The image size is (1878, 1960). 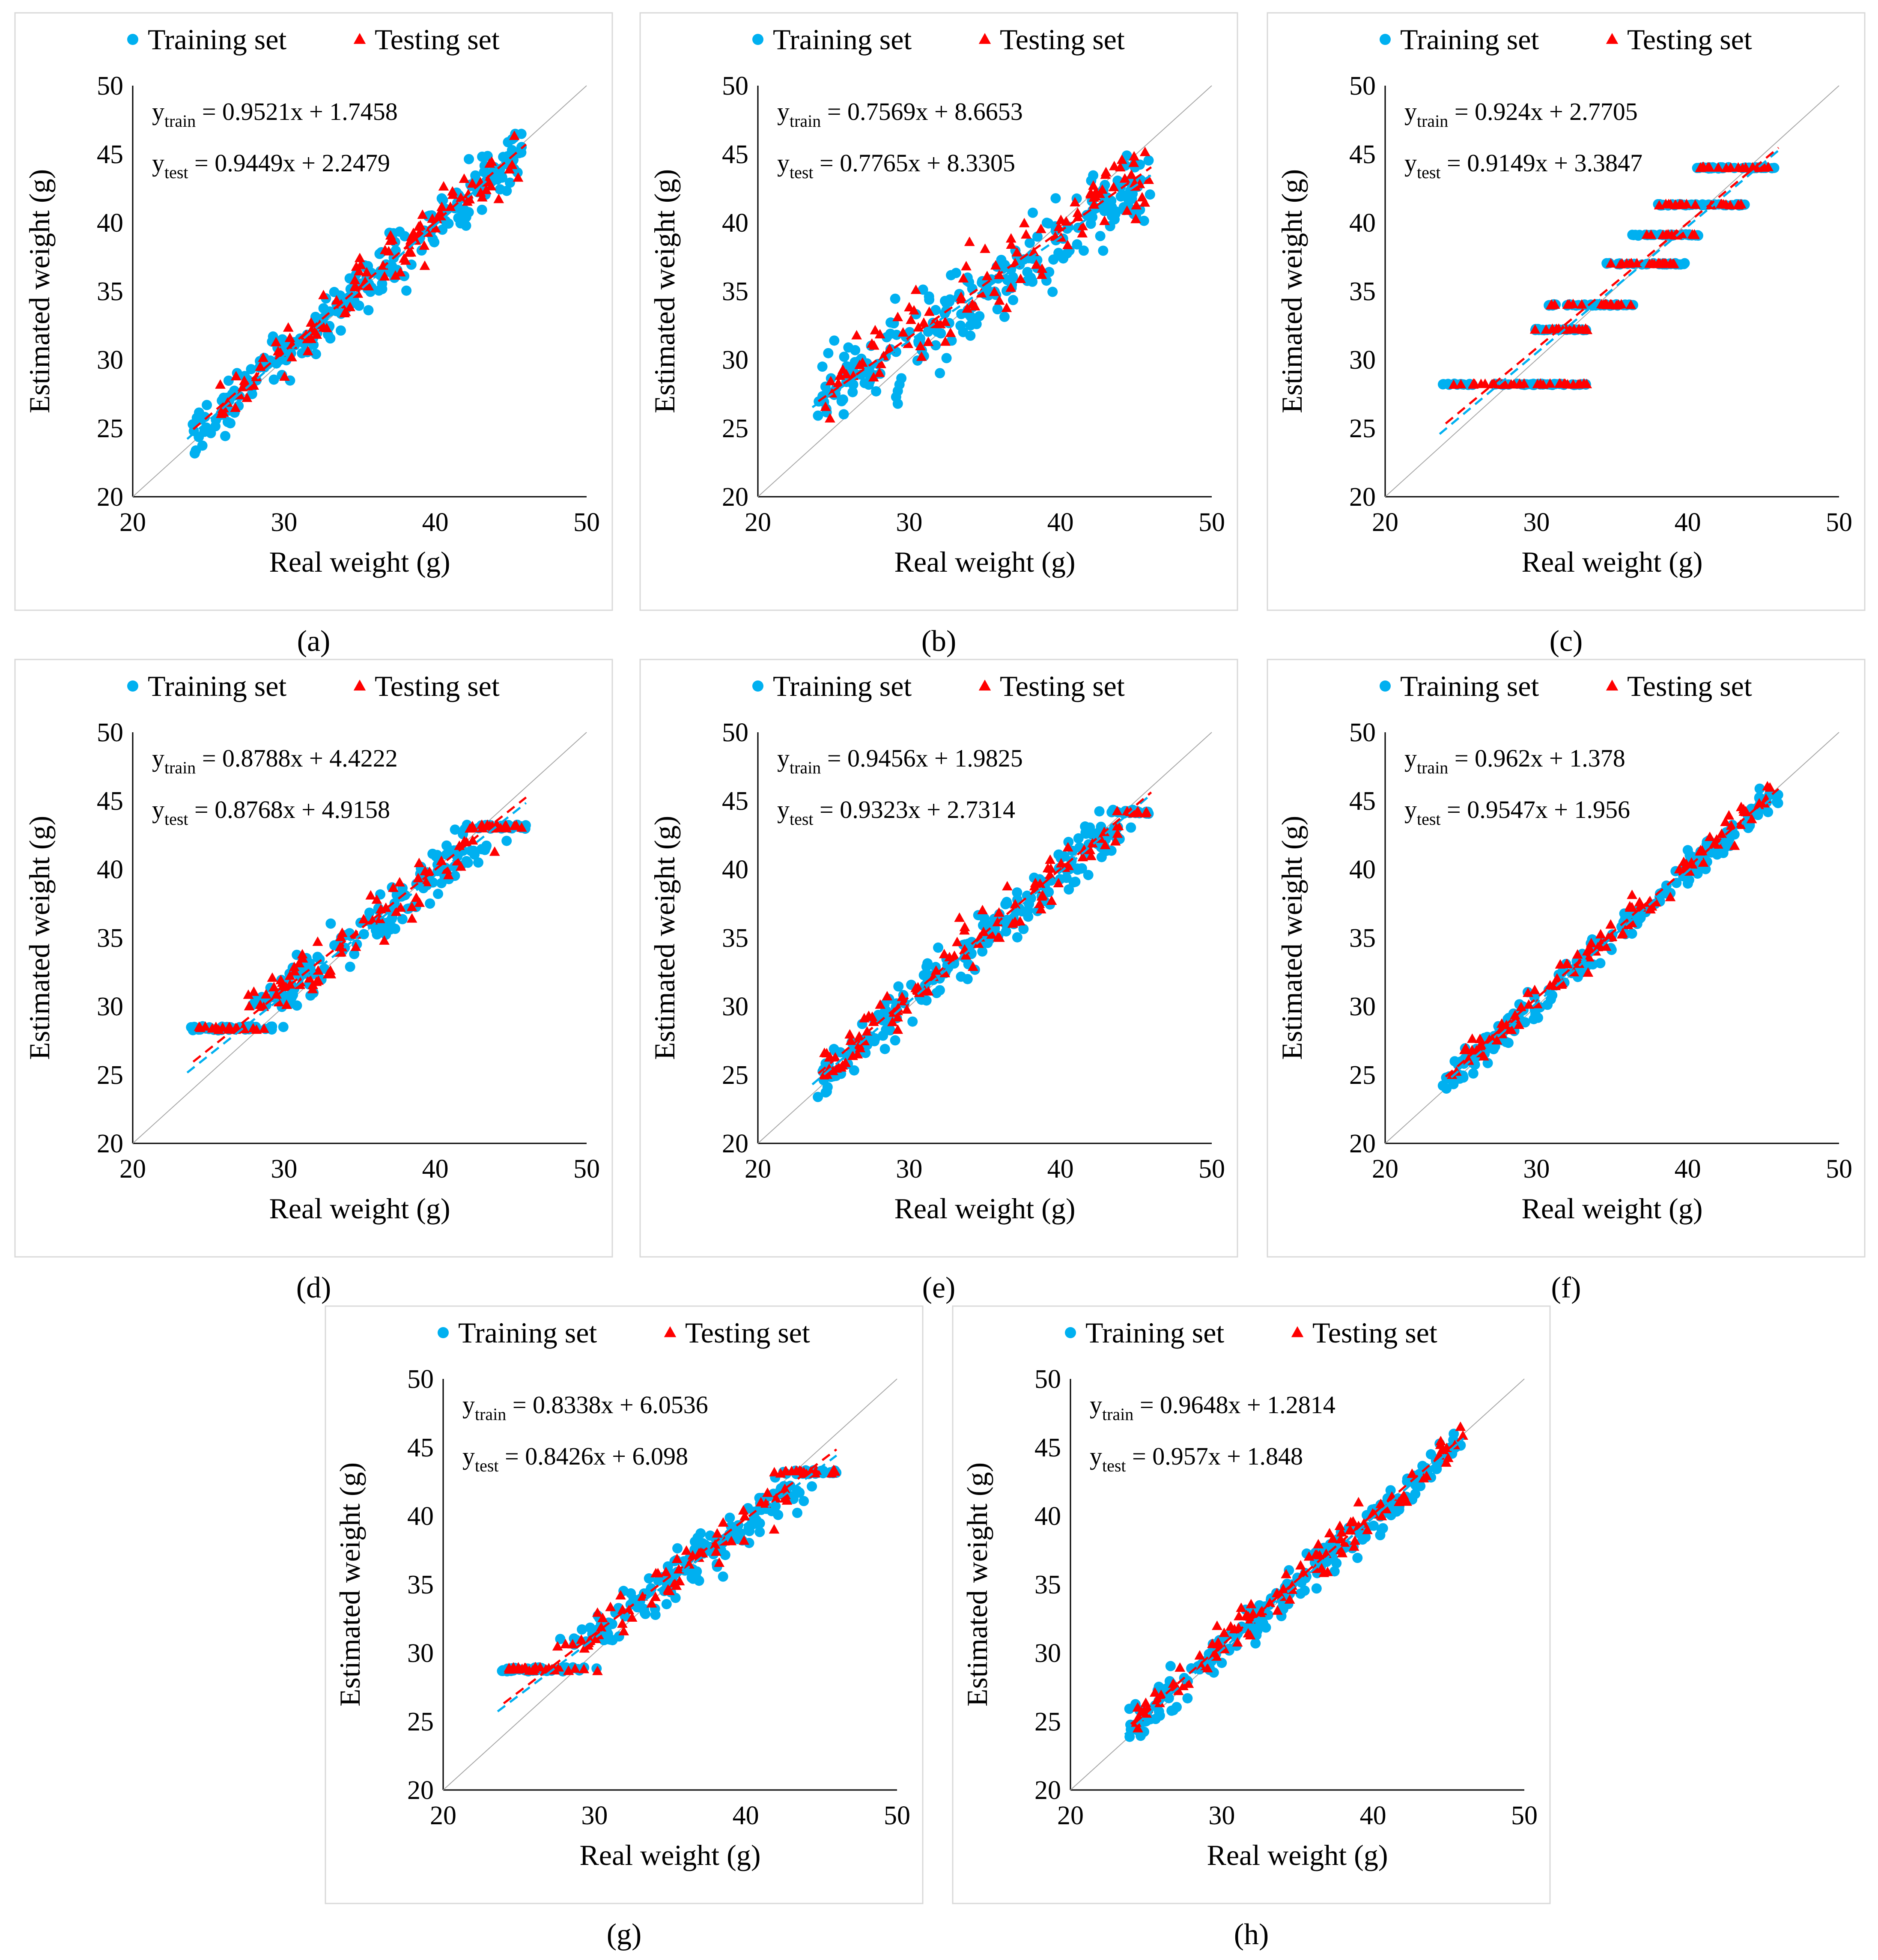 I want to click on panel-caption: (g), so click(x=624, y=1935).